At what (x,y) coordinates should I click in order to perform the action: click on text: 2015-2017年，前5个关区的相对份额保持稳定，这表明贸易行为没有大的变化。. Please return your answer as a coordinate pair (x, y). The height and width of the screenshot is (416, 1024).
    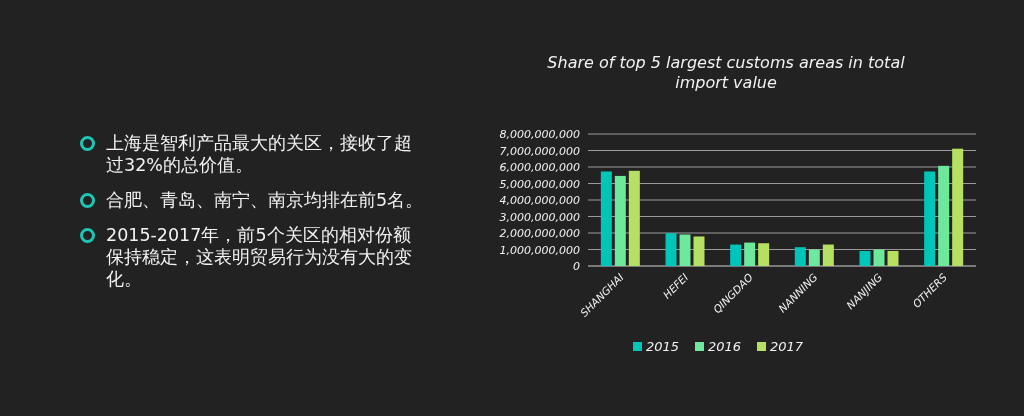
    Looking at the image, I should click on (259, 257).